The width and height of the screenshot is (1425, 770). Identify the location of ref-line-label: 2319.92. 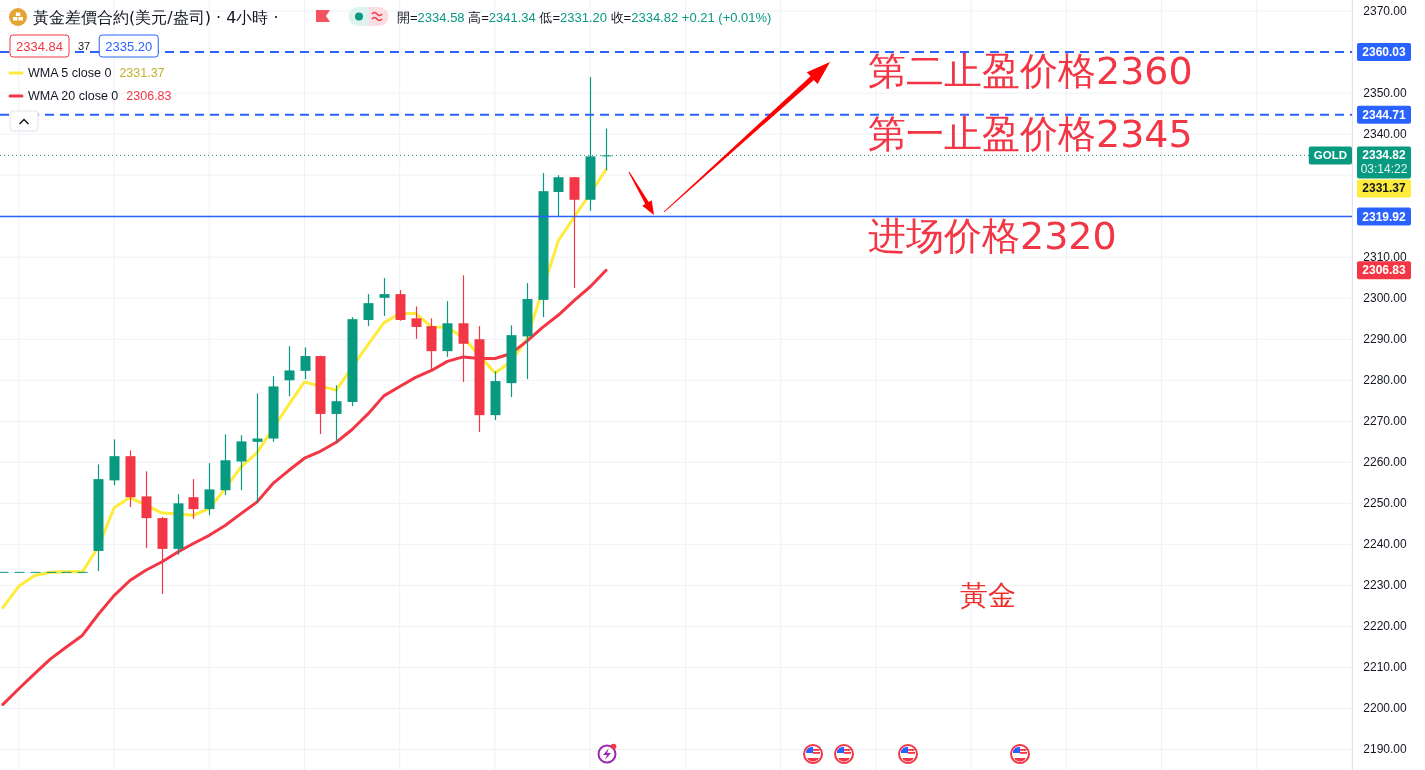
(1384, 216).